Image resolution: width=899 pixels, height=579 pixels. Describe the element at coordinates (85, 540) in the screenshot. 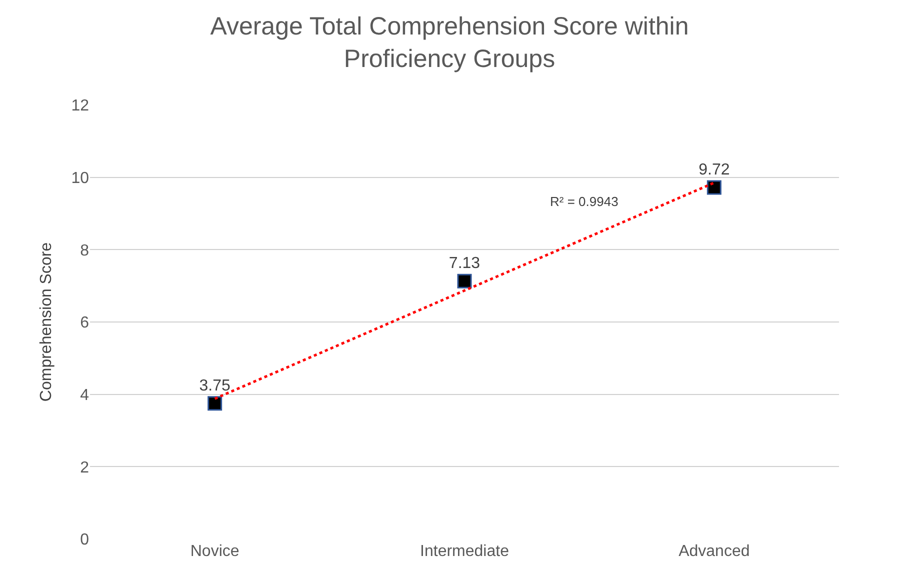

I see `y-tick-label: 0` at that location.